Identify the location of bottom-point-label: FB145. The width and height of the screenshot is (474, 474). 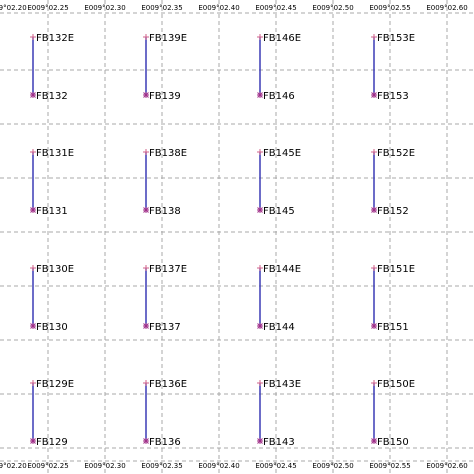
(279, 211).